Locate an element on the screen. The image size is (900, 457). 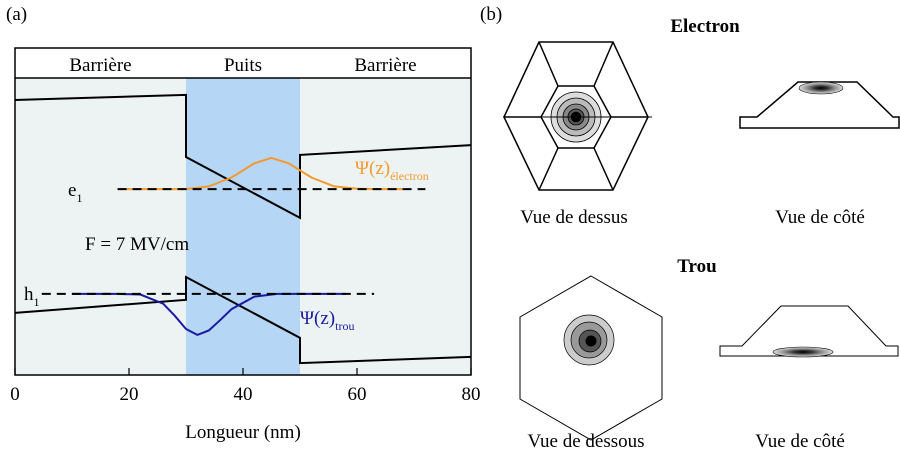
region-label: Puits is located at coordinates (243, 65).